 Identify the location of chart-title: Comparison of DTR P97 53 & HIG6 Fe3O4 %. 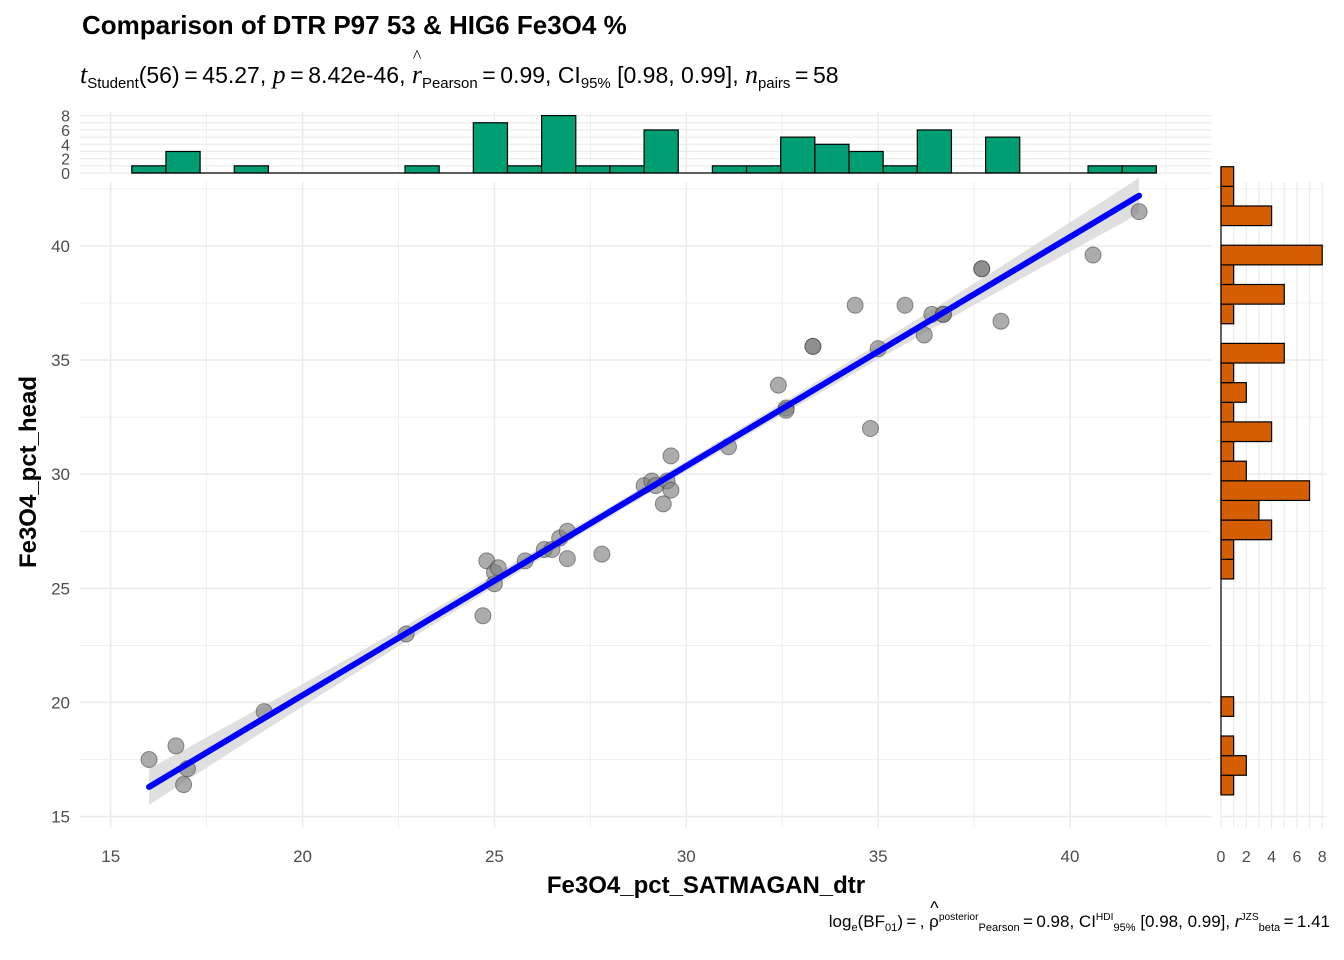
(354, 25).